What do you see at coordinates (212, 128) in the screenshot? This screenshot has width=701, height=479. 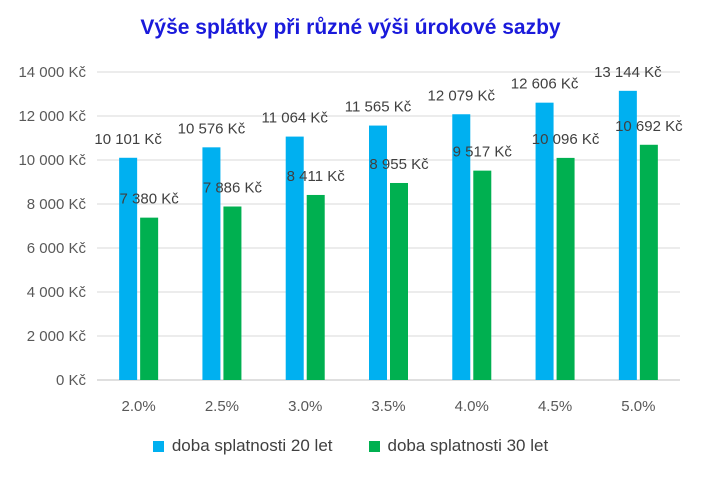 I see `data-label: 10 576 Kč` at bounding box center [212, 128].